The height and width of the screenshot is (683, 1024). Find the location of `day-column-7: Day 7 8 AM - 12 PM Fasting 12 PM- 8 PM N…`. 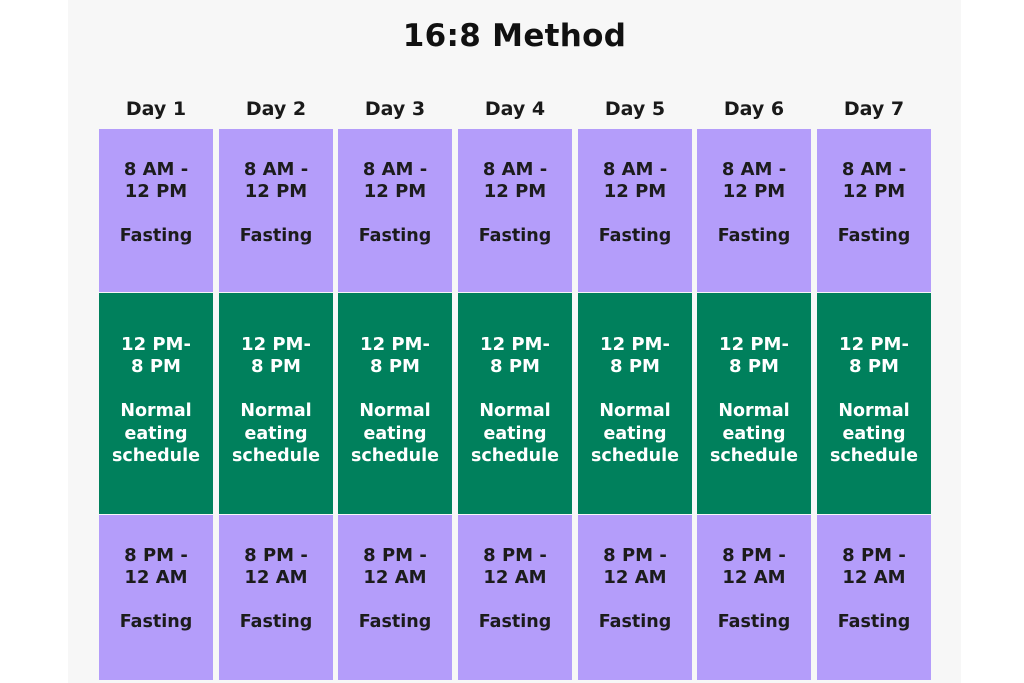

day-column-7: Day 7 8 AM - 12 PM Fasting 12 PM- 8 PM N… is located at coordinates (874, 341).